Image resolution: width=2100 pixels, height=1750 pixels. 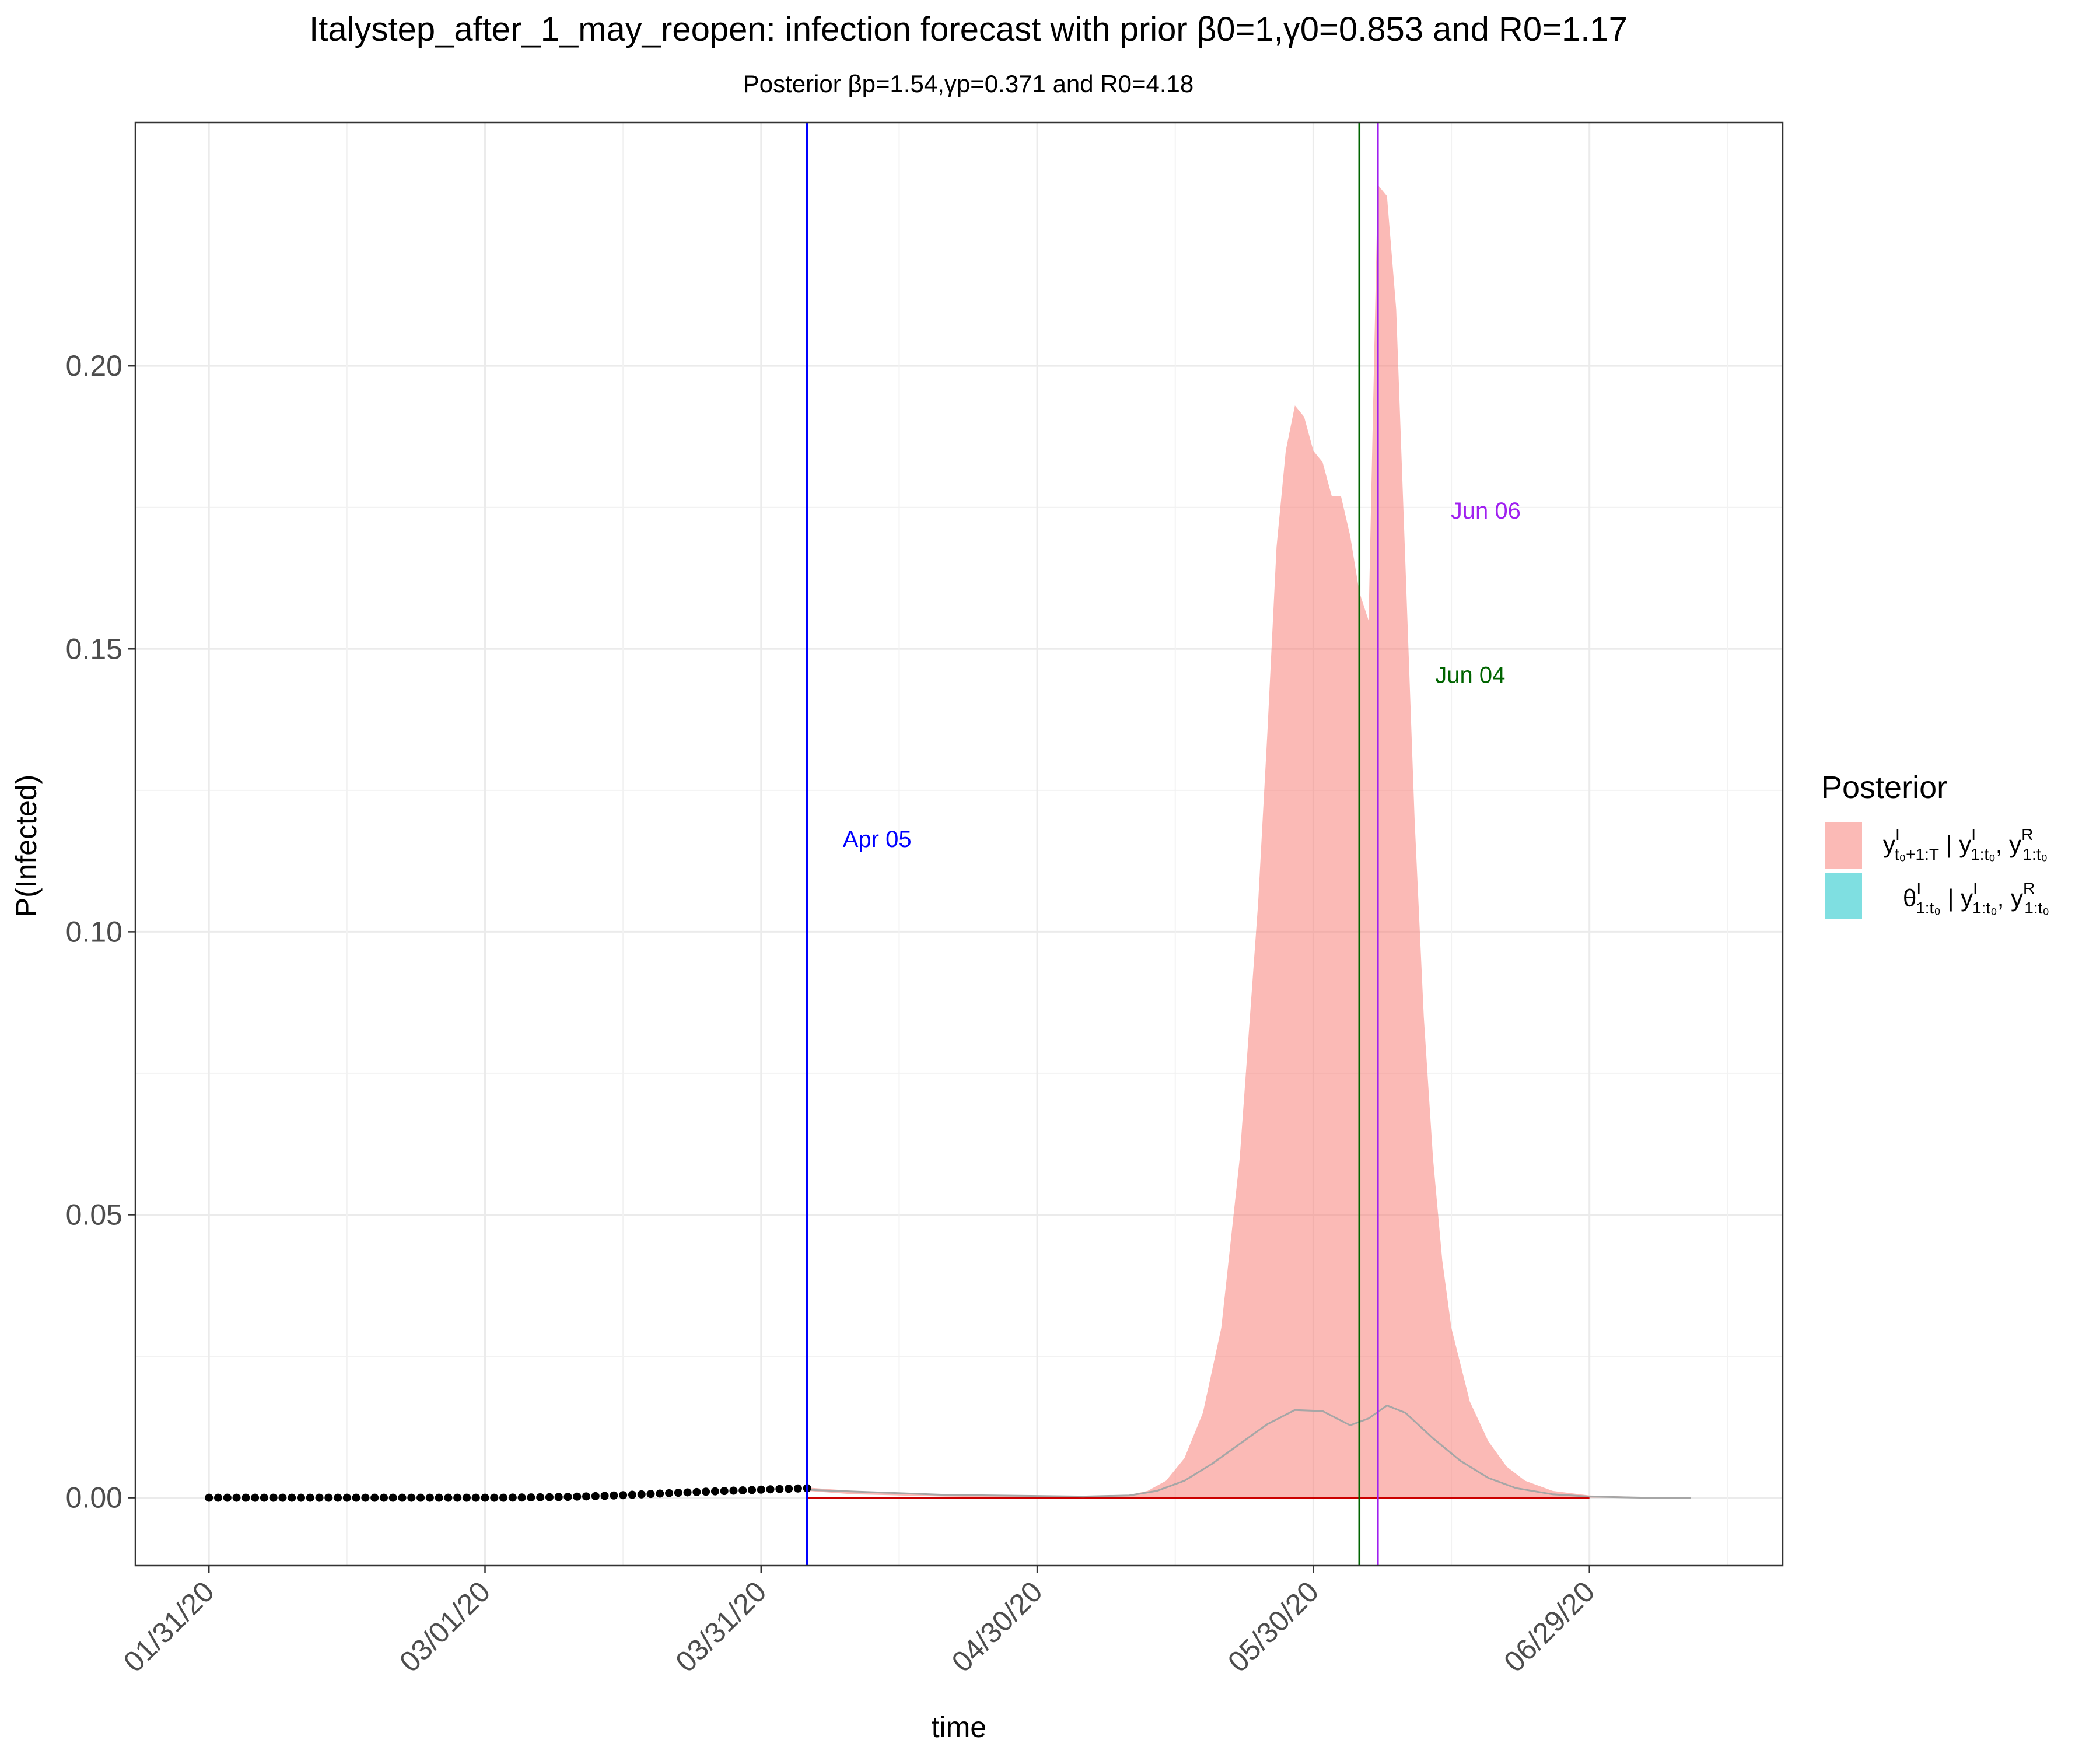 What do you see at coordinates (1843, 896) in the screenshot?
I see `legend-key-posterior` at bounding box center [1843, 896].